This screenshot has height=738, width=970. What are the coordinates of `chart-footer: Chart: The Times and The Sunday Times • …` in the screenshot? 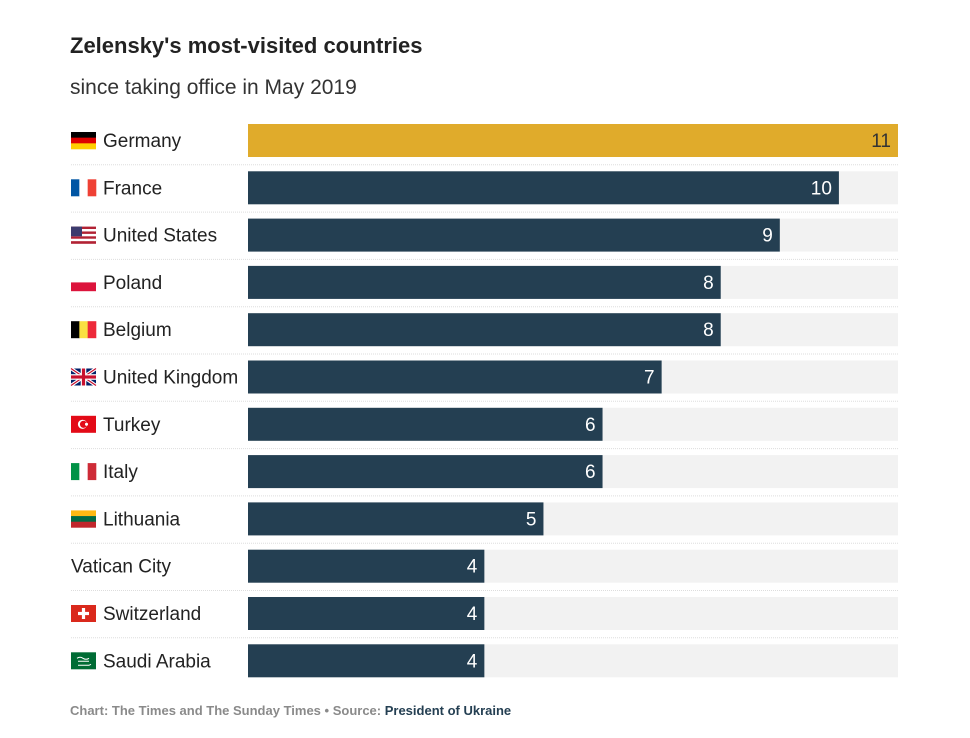 It's located at (290, 710).